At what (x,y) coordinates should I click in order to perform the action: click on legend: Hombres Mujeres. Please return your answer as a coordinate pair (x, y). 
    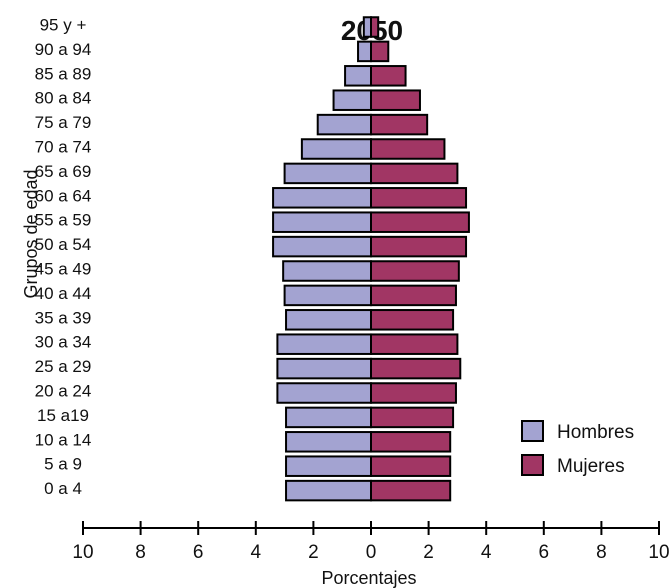
    Looking at the image, I should click on (577, 448).